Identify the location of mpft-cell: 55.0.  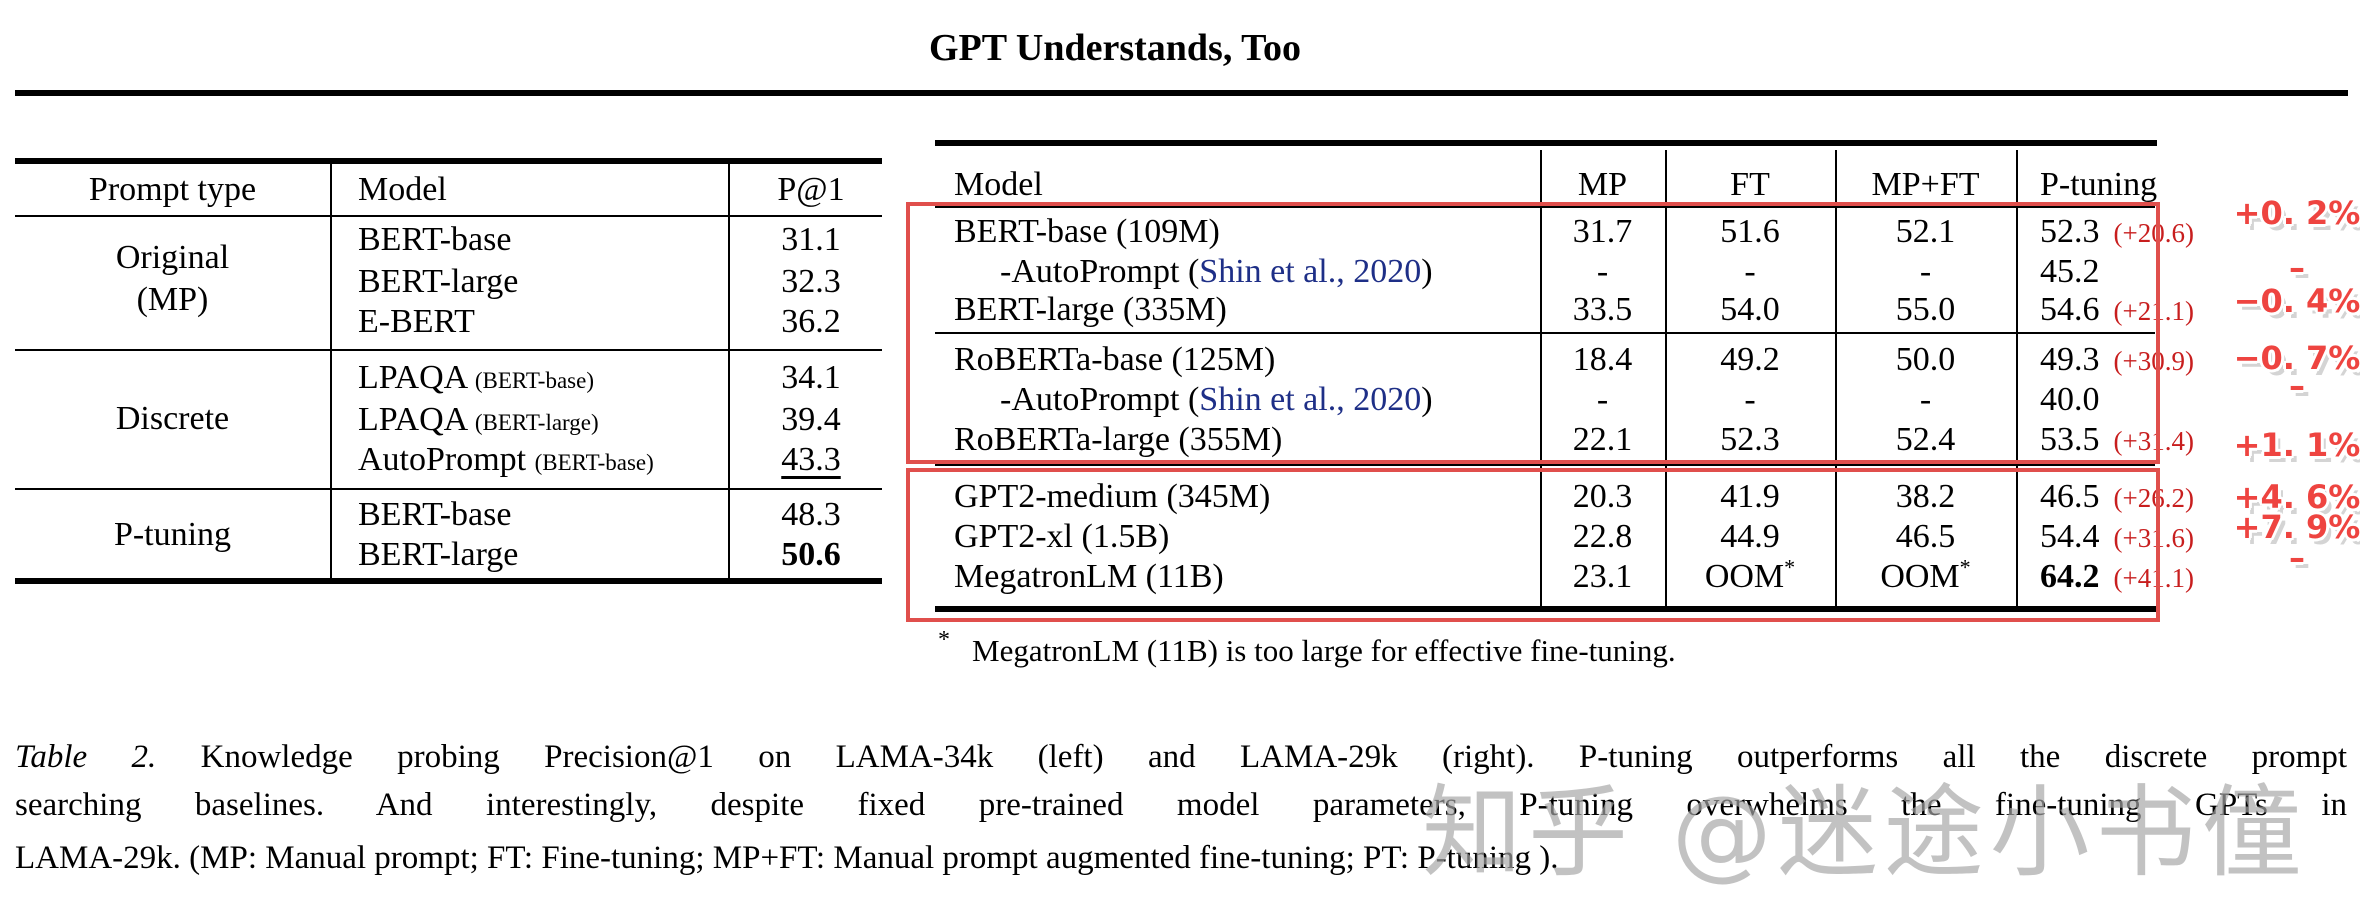
(1925, 309).